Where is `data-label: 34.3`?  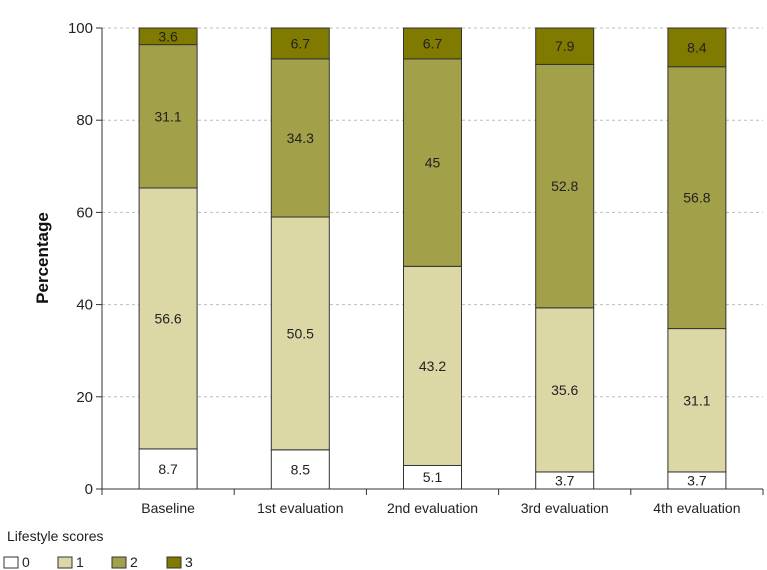 data-label: 34.3 is located at coordinates (300, 138).